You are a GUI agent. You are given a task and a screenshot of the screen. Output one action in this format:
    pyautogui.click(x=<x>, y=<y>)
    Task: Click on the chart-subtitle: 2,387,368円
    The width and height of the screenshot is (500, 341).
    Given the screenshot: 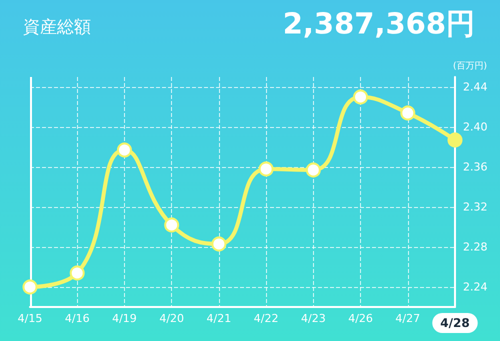 What is the action you would take?
    pyautogui.click(x=378, y=23)
    